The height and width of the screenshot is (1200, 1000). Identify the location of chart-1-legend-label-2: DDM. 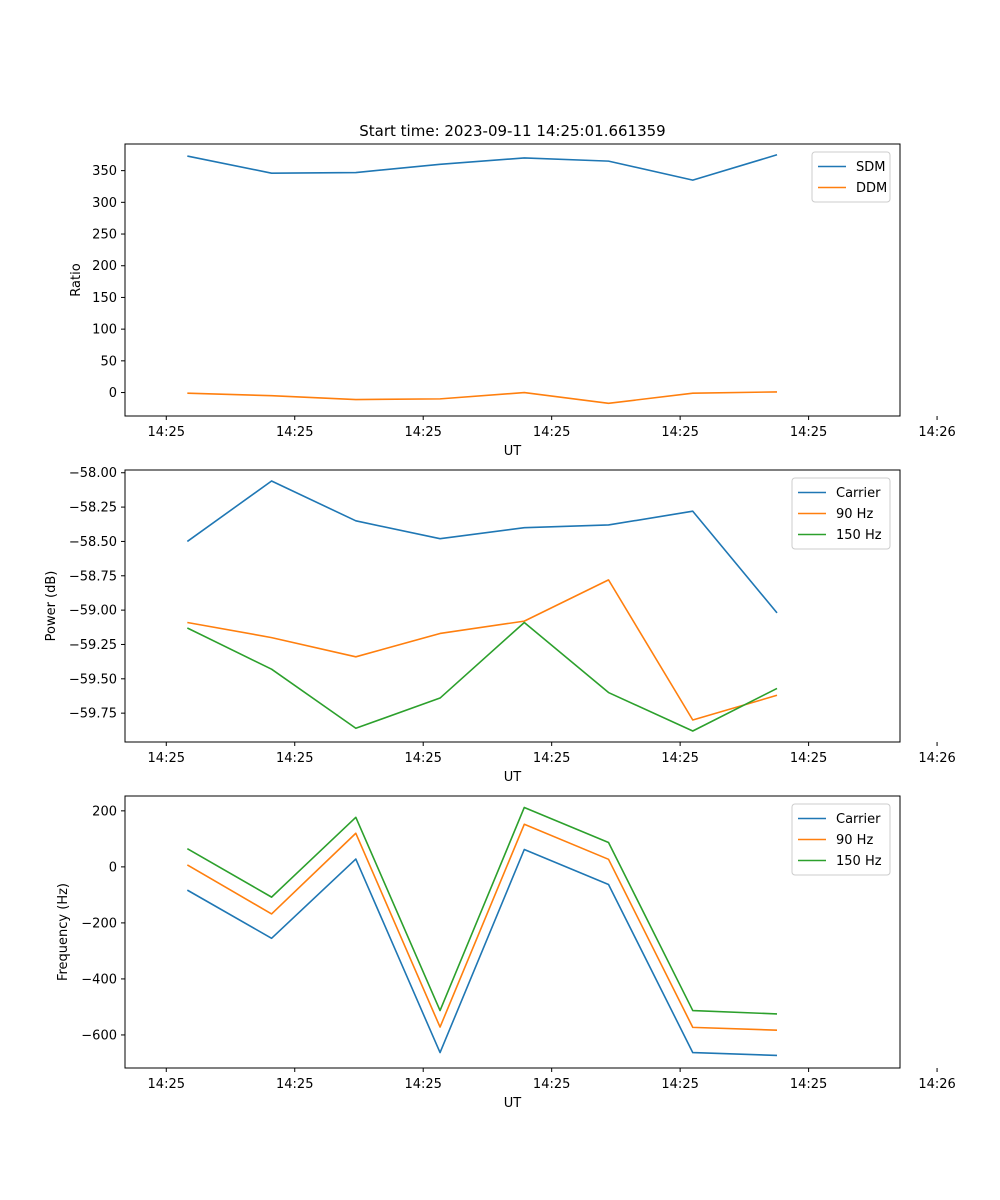
(871, 188).